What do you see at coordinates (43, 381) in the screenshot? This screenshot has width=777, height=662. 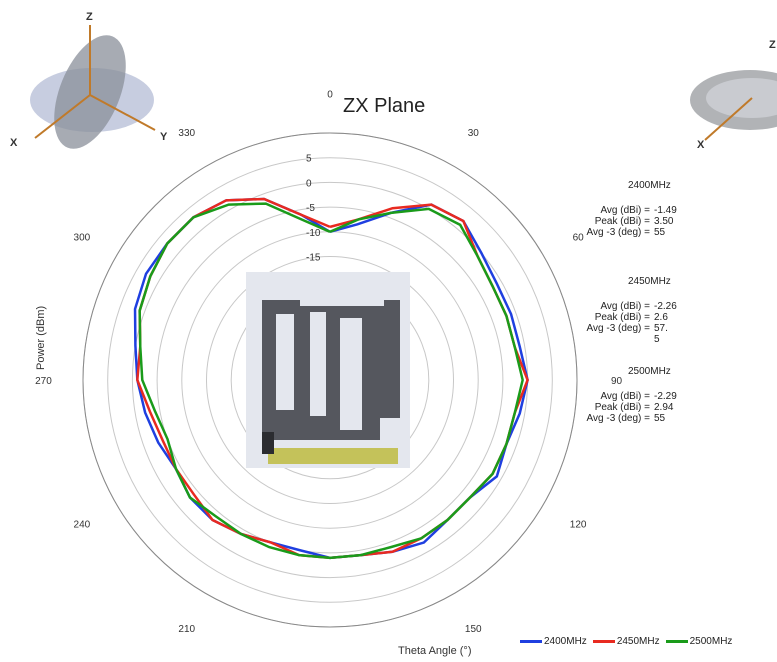 I see `angle-tick-270: 270` at bounding box center [43, 381].